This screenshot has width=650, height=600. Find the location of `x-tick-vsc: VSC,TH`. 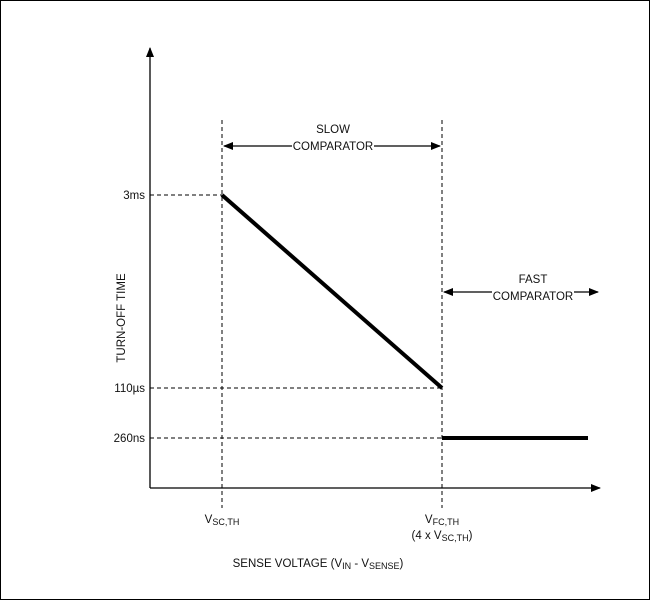

x-tick-vsc: VSC,TH is located at coordinates (222, 520).